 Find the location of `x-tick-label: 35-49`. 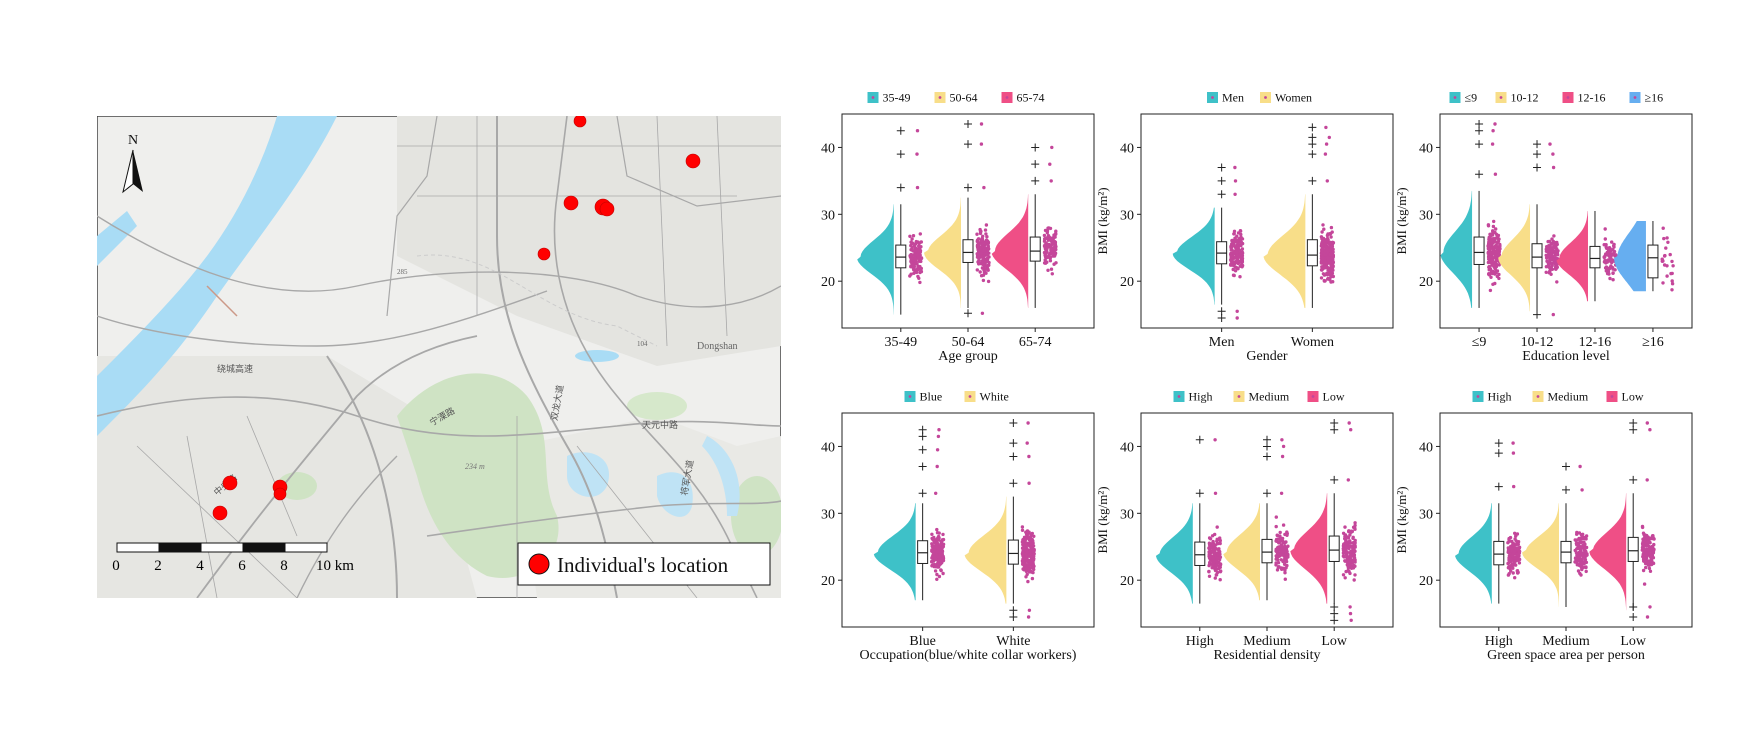

x-tick-label: 35-49 is located at coordinates (900, 342).